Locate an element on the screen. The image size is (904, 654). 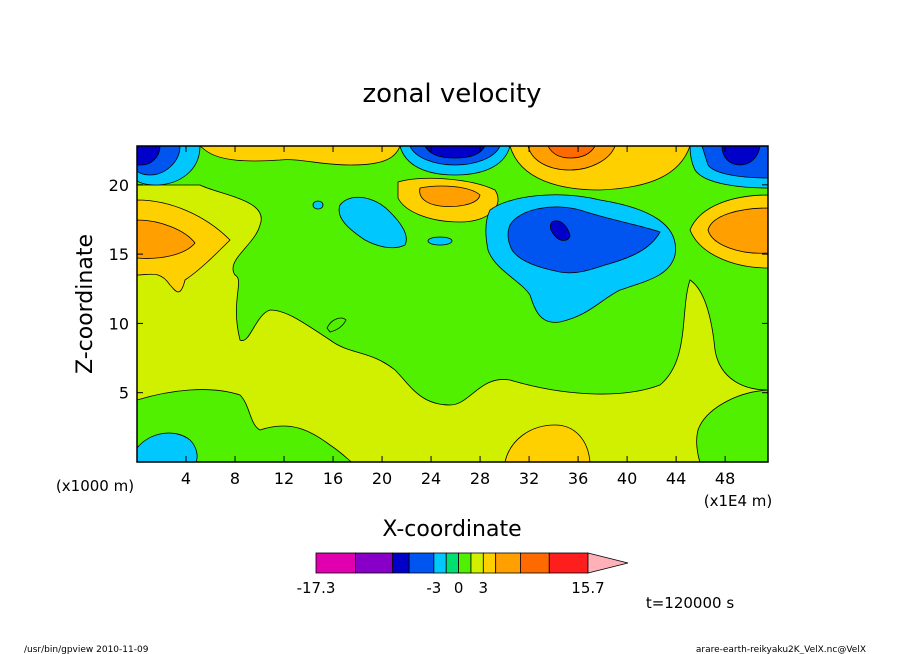
colorbar-tick-label: 15.7 is located at coordinates (587, 588).